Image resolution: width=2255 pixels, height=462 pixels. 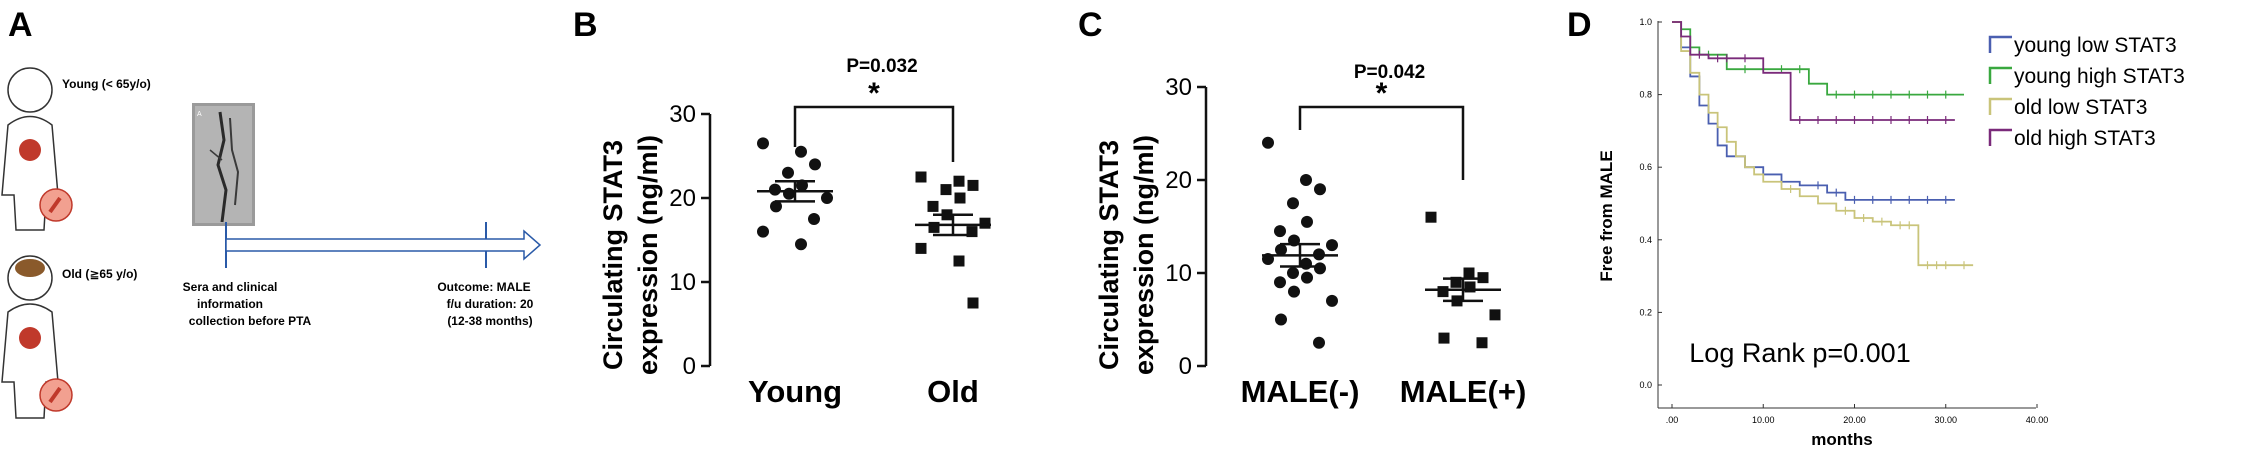 I want to click on km-x-tick-label: 20.00, so click(x=1854, y=420).